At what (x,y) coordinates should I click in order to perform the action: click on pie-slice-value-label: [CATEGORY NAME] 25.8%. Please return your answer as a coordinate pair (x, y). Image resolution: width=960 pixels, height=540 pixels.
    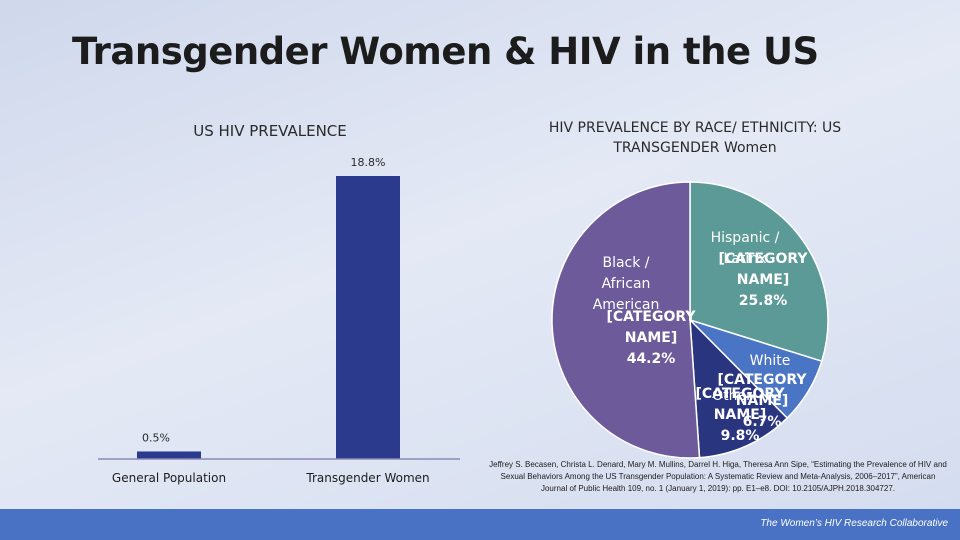
    Looking at the image, I should click on (763, 280).